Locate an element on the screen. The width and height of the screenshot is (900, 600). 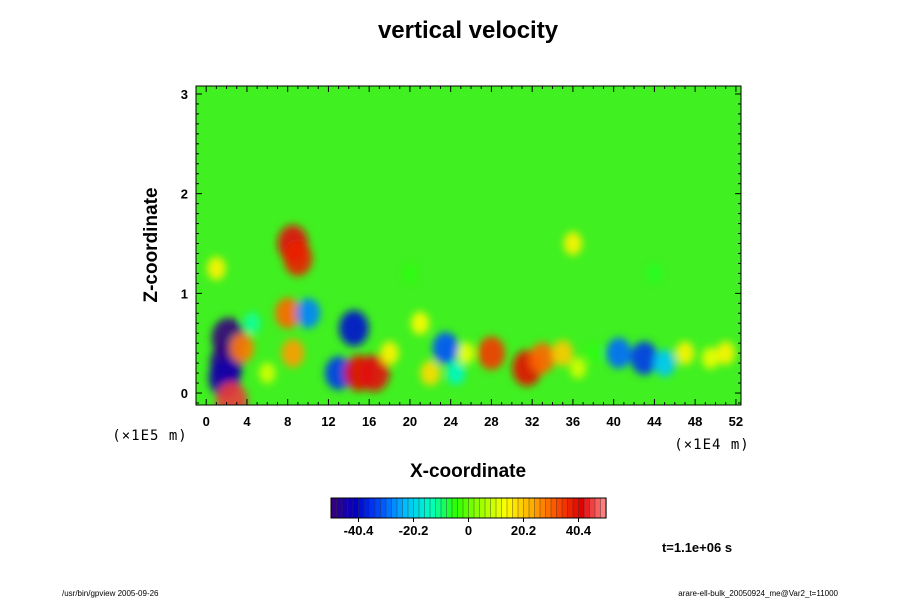
colorbar-tick-label: 0 is located at coordinates (468, 530).